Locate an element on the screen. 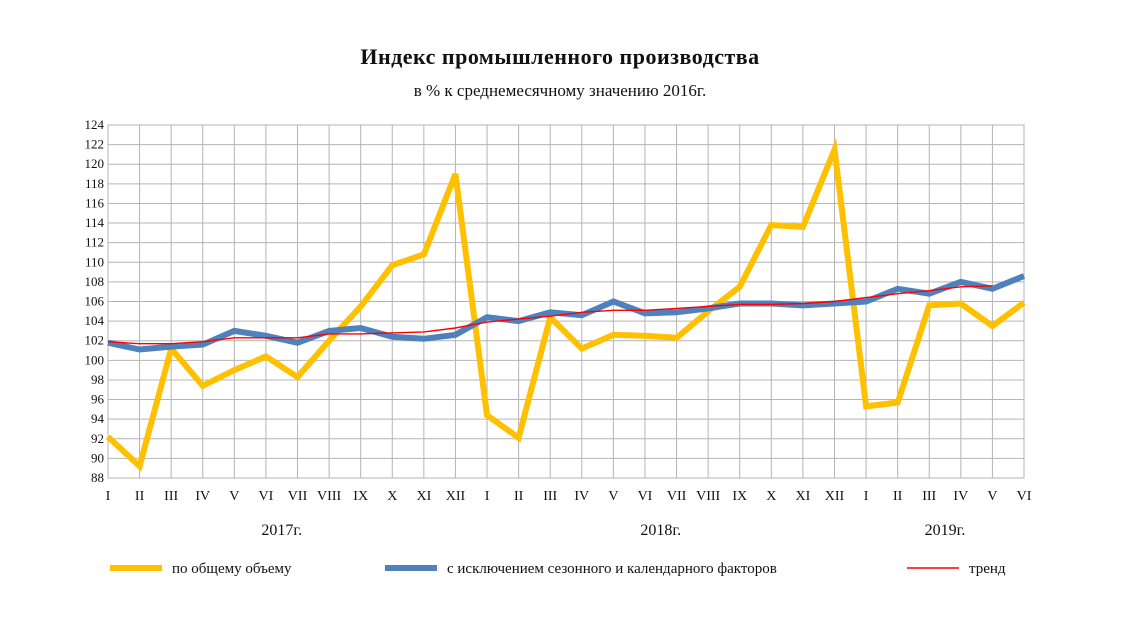  y-tick-label: 110 is located at coordinates (94, 261).